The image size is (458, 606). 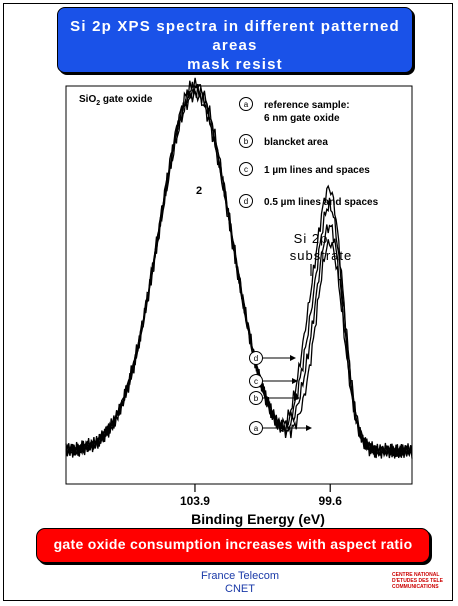 I want to click on stamp-line-2: D'ETUDES DES TELE, so click(x=417, y=581).